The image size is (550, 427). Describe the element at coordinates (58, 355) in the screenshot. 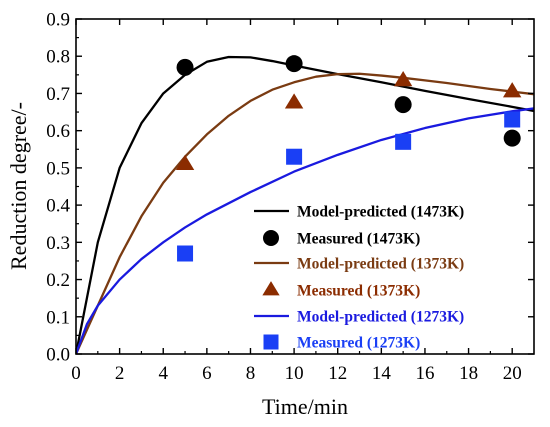

I see `y-tick-label: 0.0` at that location.